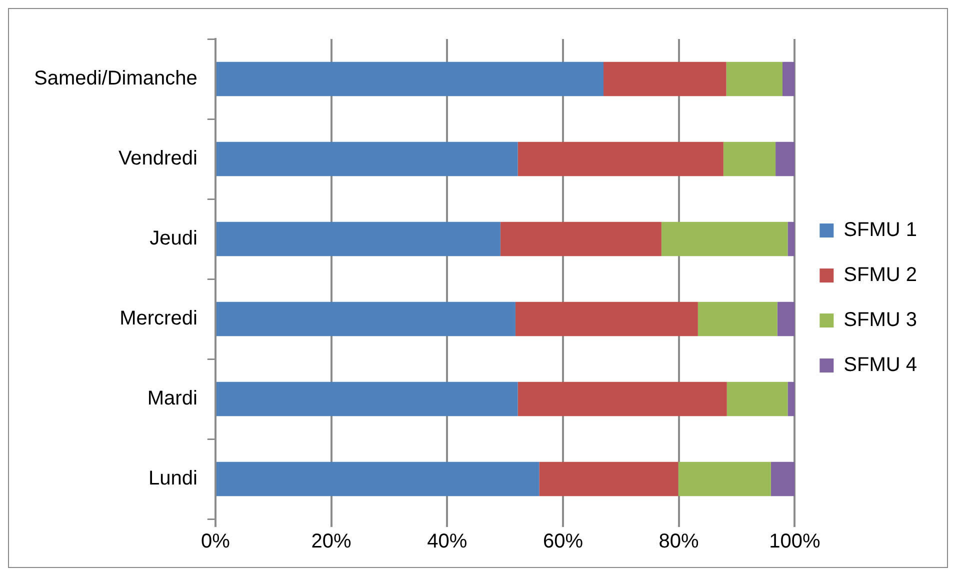  What do you see at coordinates (679, 541) in the screenshot?
I see `x-tick-label: 80%` at bounding box center [679, 541].